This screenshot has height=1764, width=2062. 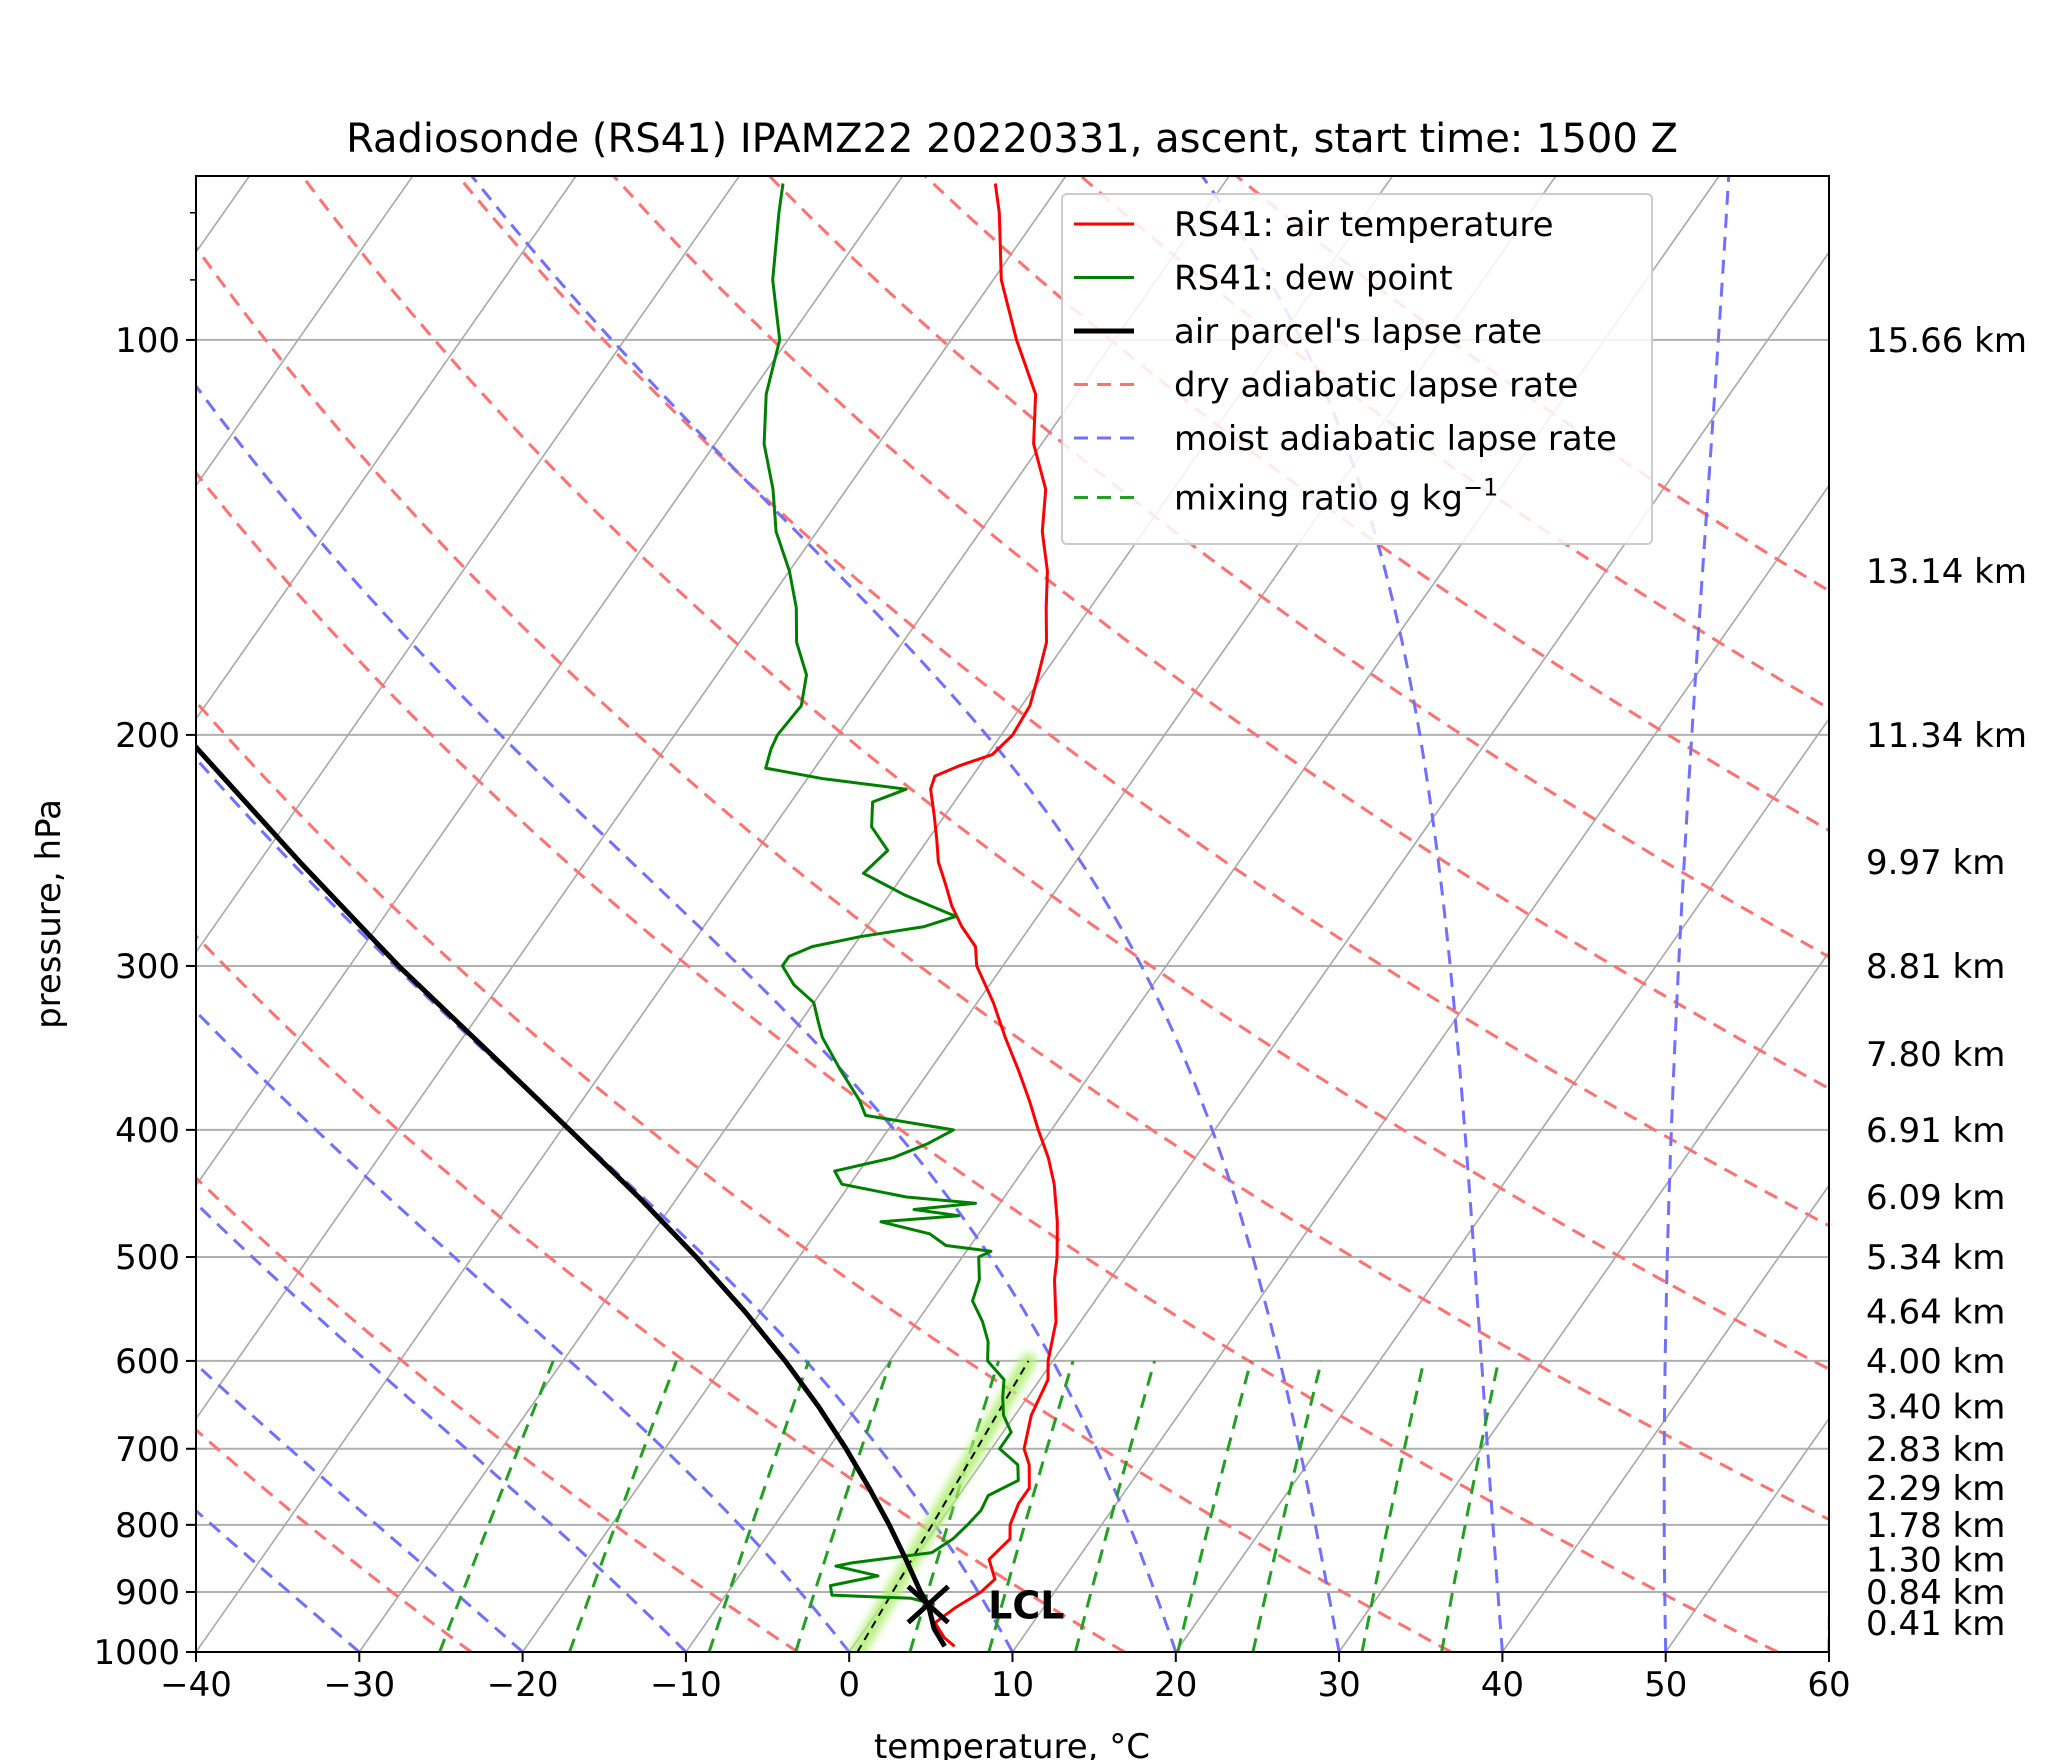 I want to click on legend-label: RS41: dew point, so click(x=1313, y=279).